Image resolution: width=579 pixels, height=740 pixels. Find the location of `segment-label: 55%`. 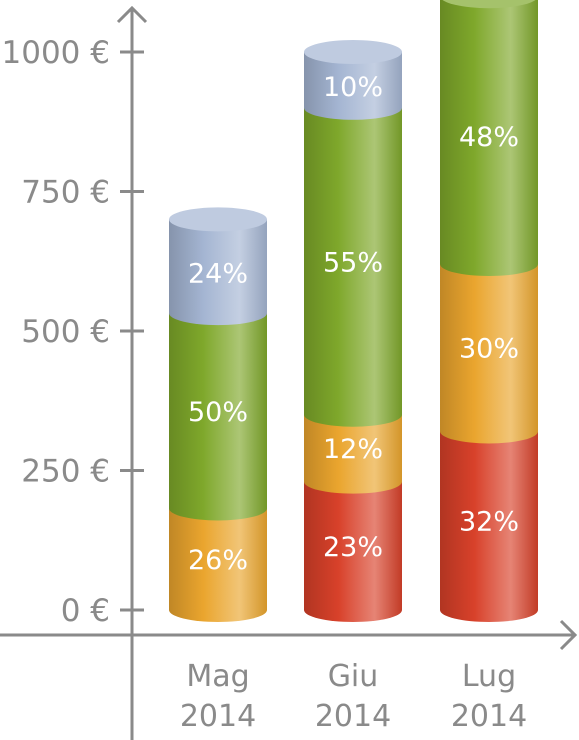

segment-label: 55% is located at coordinates (353, 262).